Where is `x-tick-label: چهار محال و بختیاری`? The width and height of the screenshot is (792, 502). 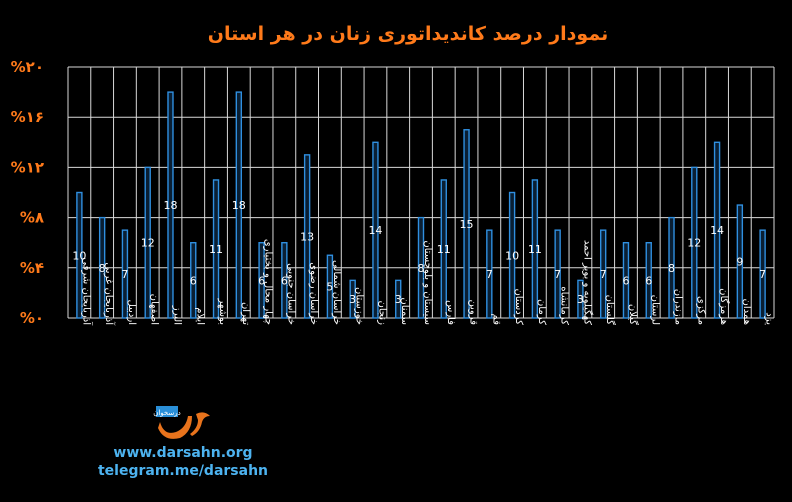
x-tick-label: چهار محال و بختیاری is located at coordinates (268, 282).